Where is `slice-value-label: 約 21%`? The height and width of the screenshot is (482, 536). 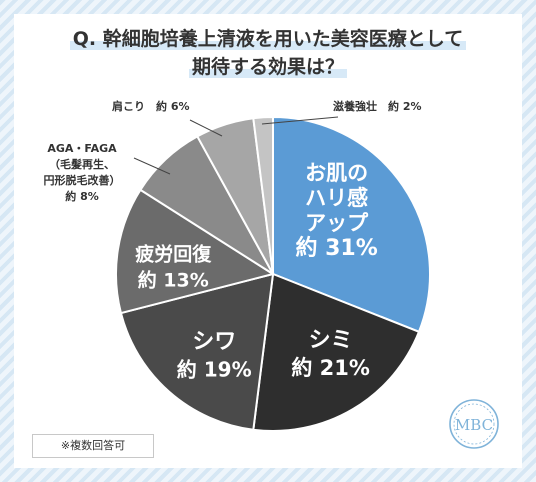 slice-value-label: 約 21% is located at coordinates (330, 368).